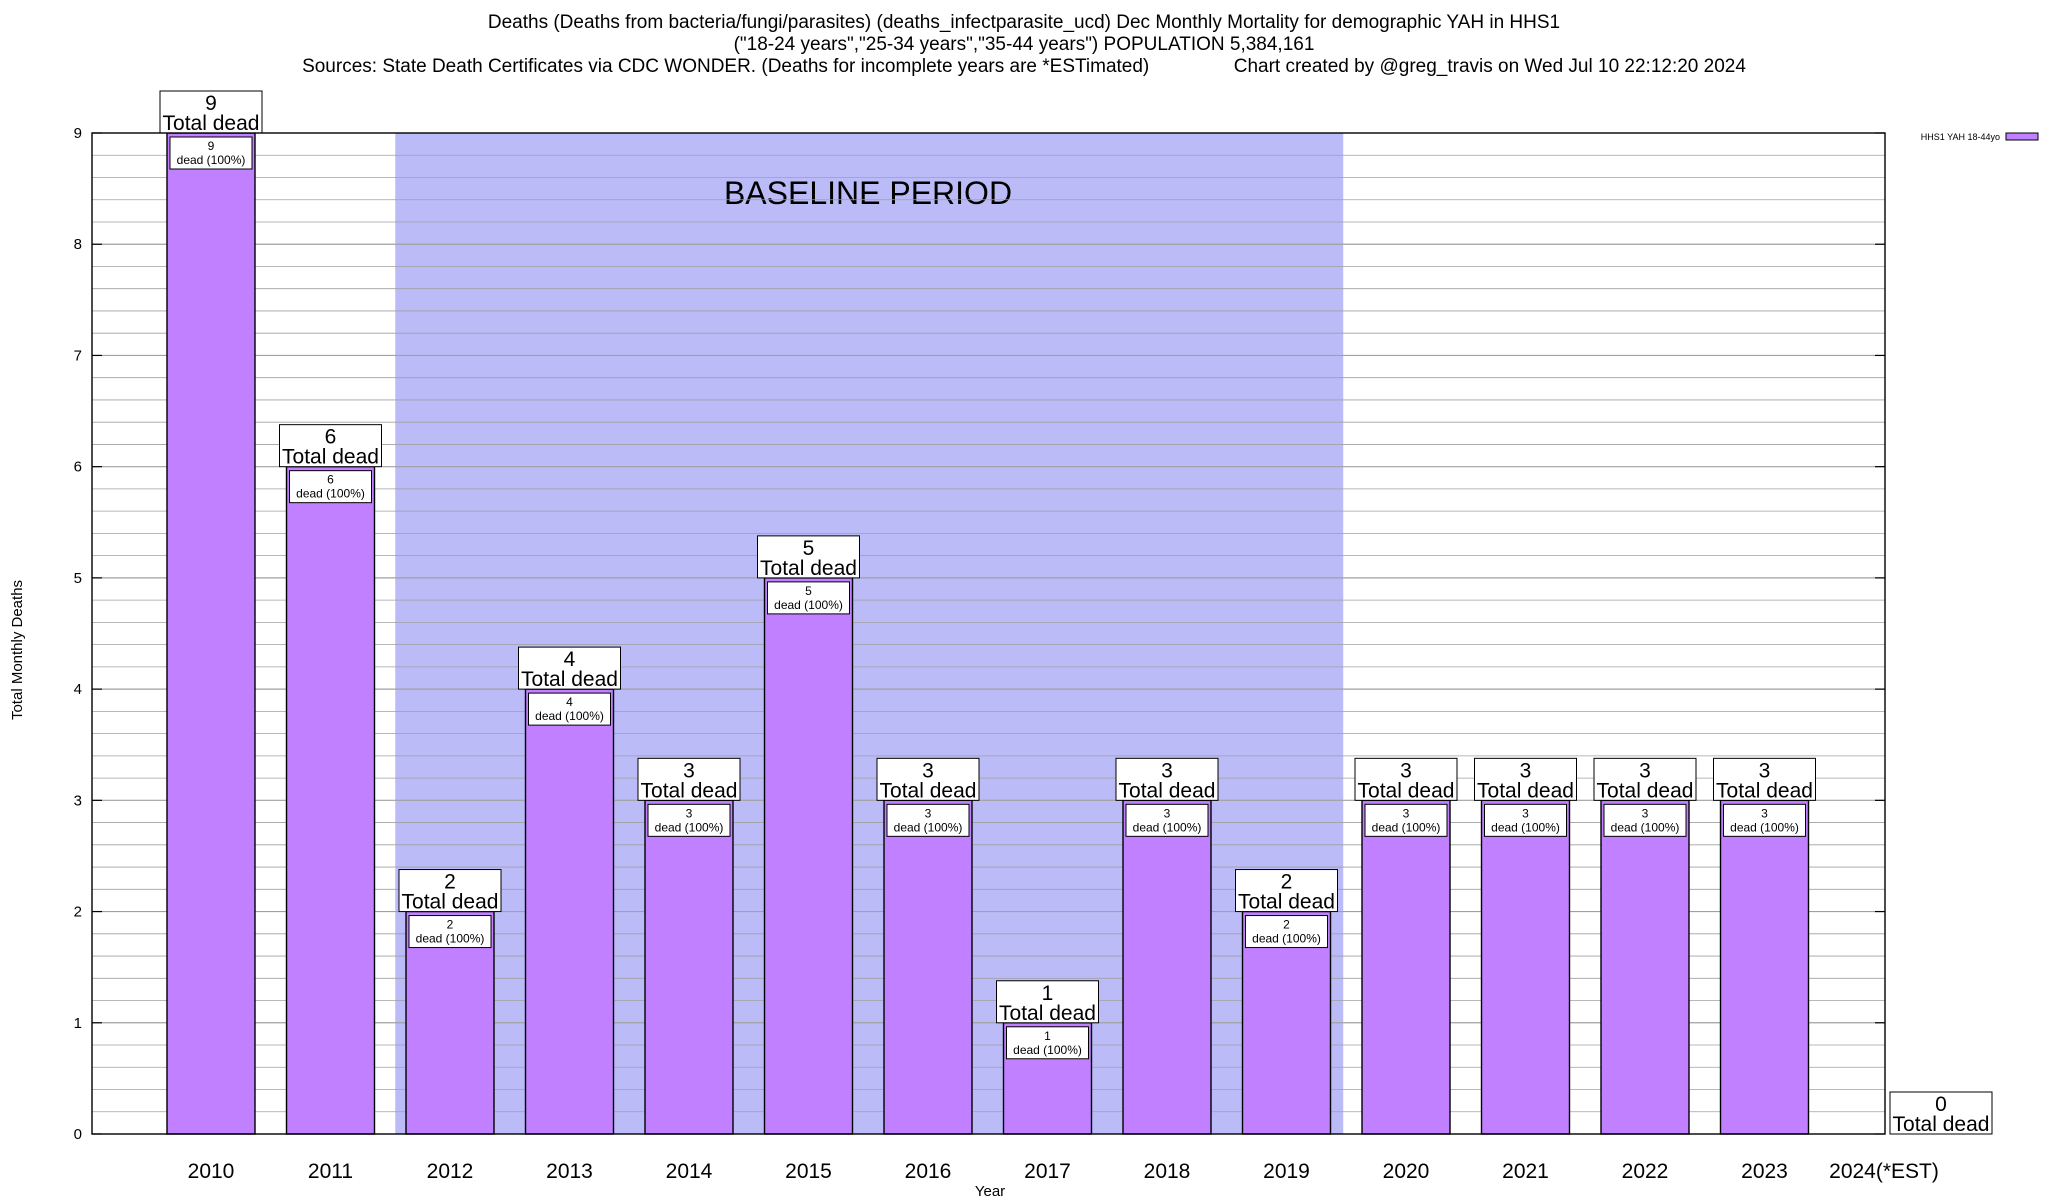  What do you see at coordinates (1525, 967) in the screenshot?
I see `bar-2021` at bounding box center [1525, 967].